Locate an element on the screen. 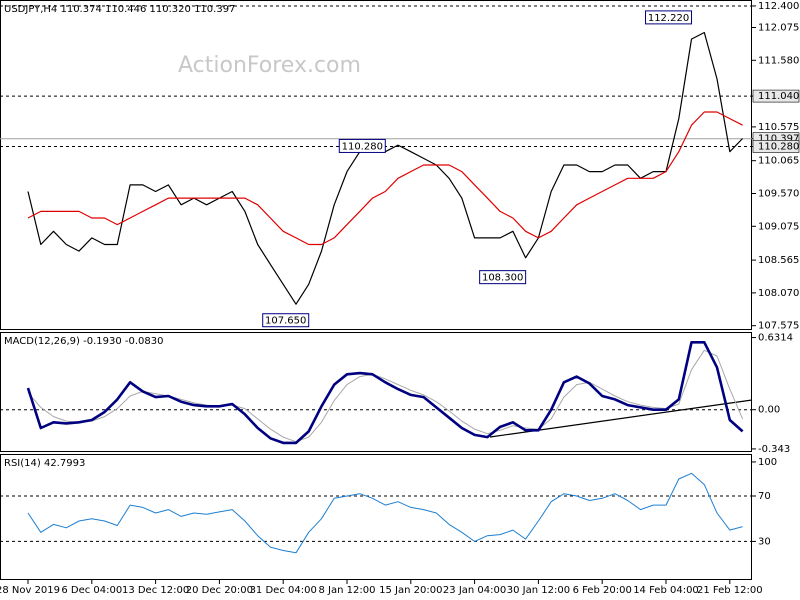 The width and height of the screenshot is (800, 600). y-tick-label: -0.343 is located at coordinates (774, 449).